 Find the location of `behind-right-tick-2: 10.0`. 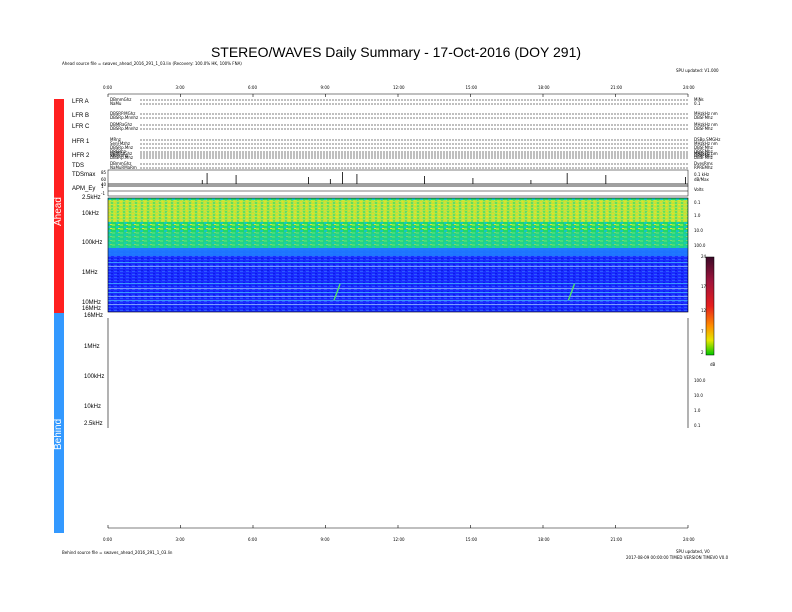

behind-right-tick-2: 10.0 is located at coordinates (698, 395).